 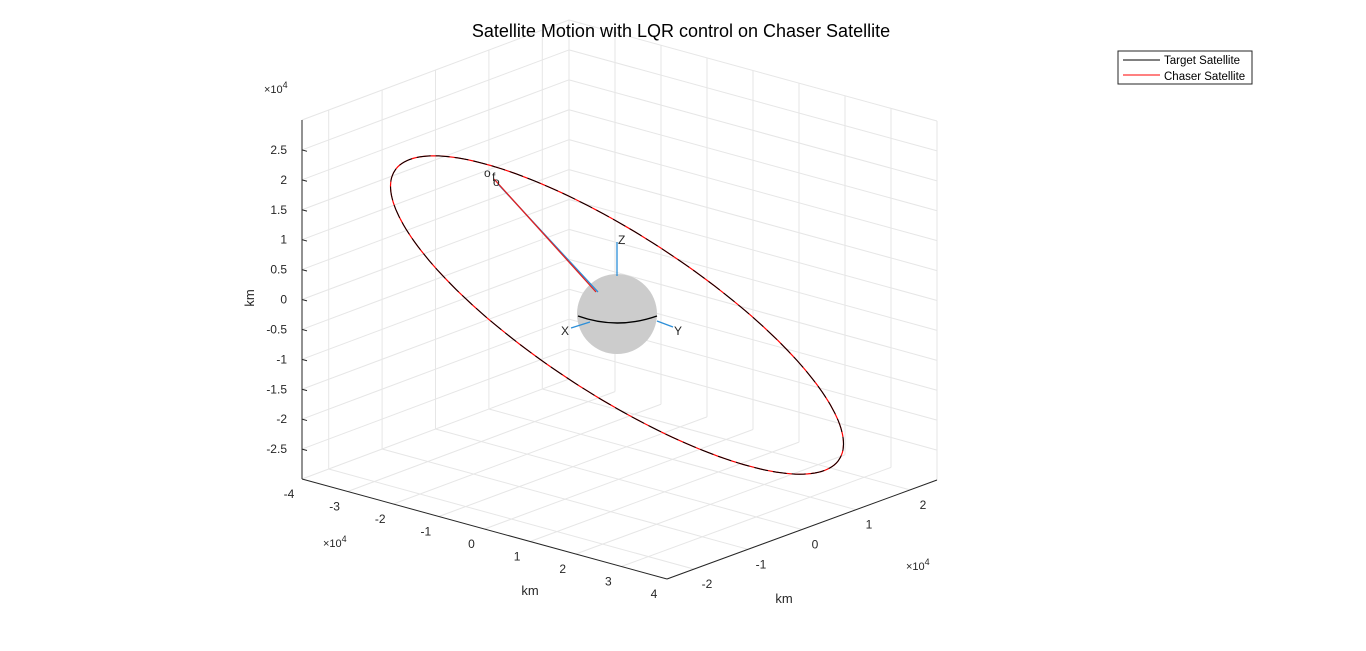 I want to click on marker-o-2: o, so click(x=496, y=182).